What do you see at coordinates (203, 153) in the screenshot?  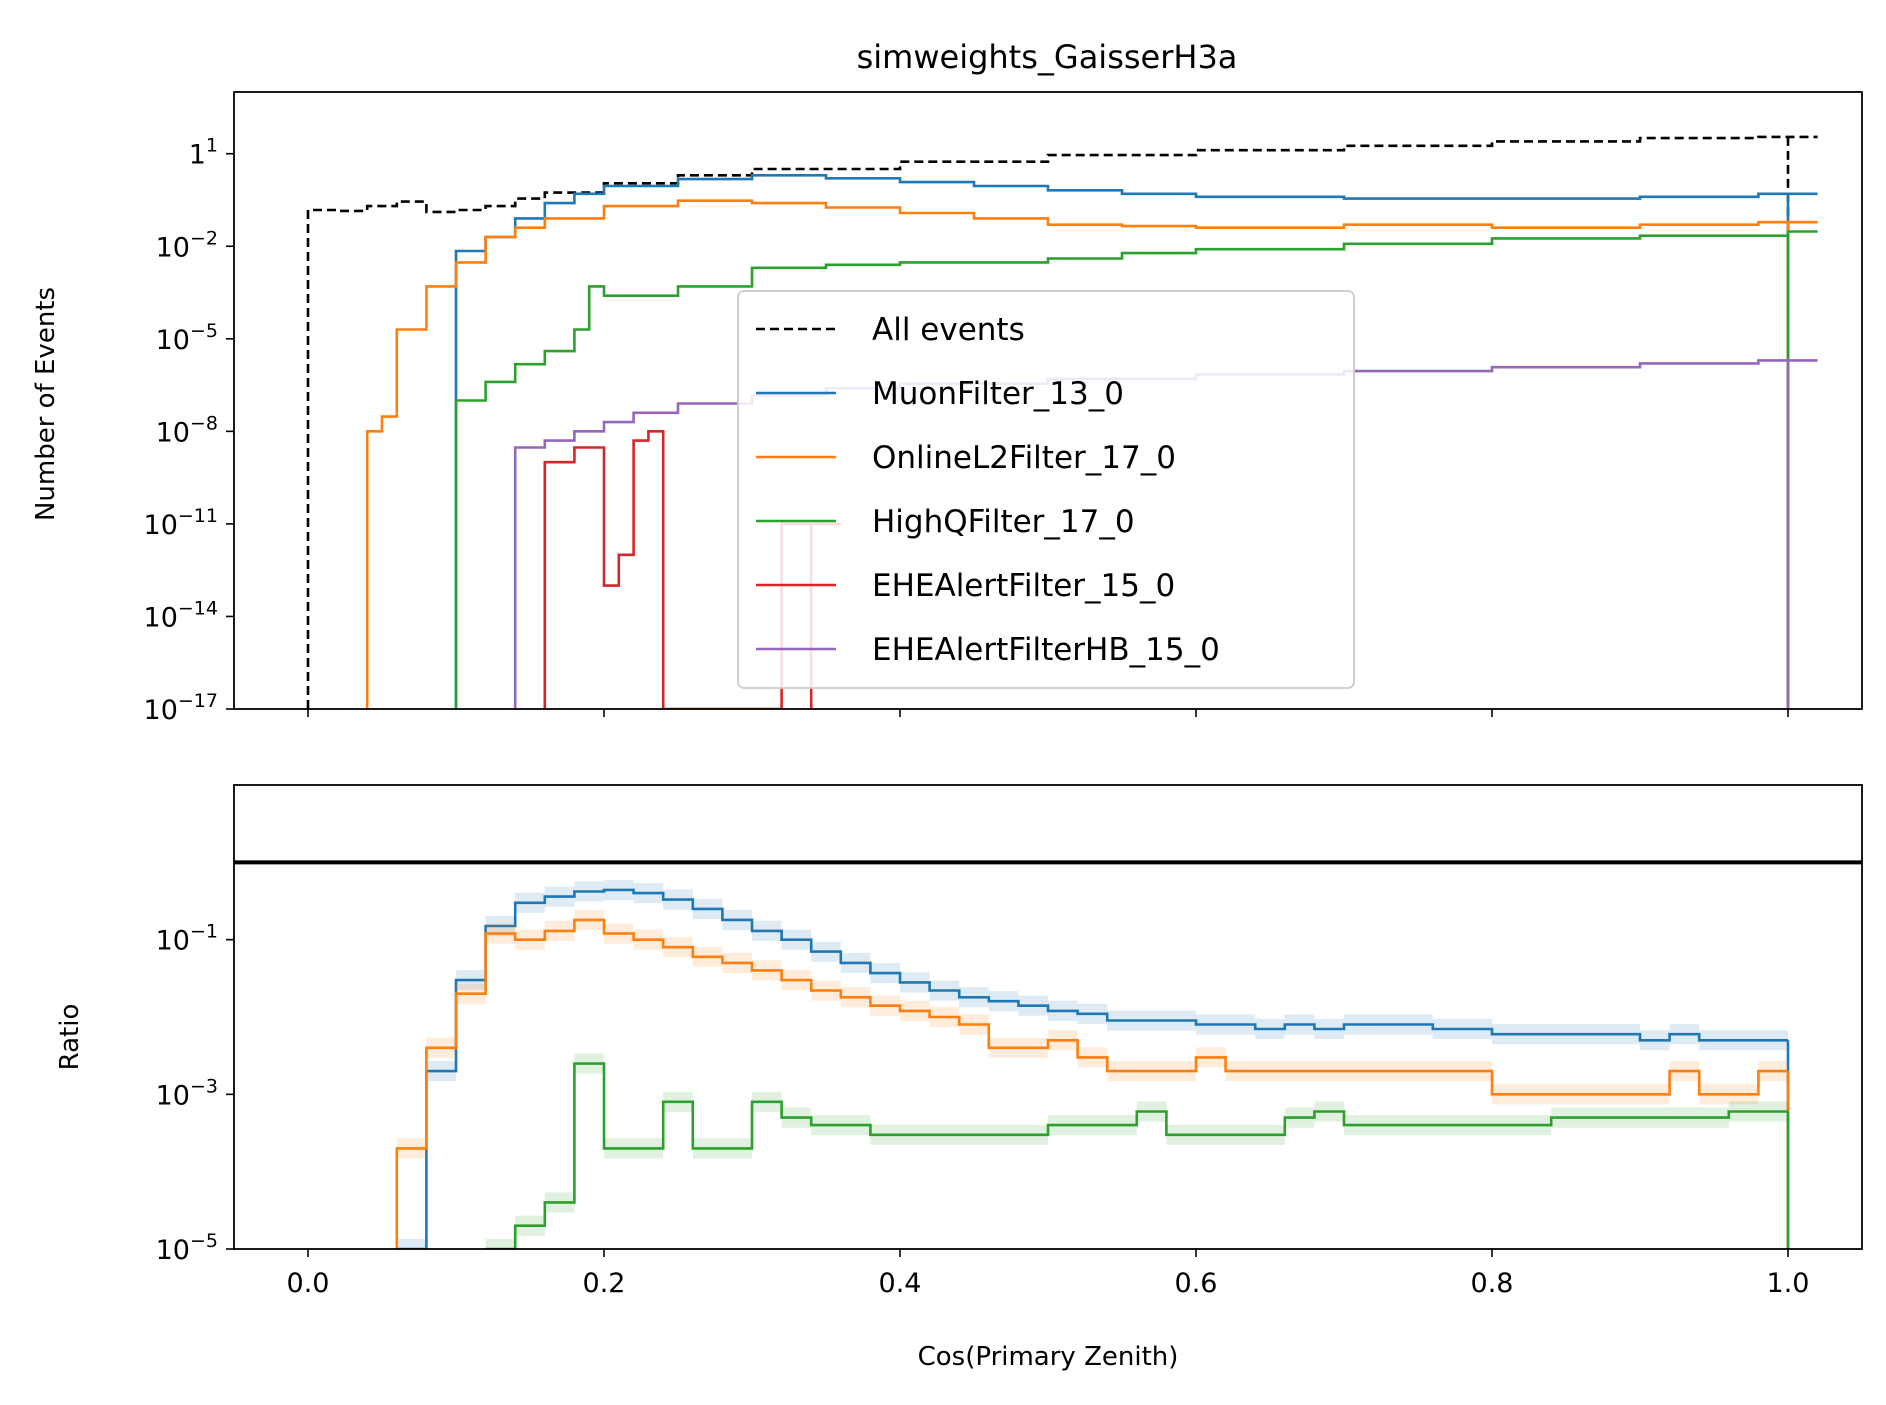 I see `top-y-tick-label-0: 11` at bounding box center [203, 153].